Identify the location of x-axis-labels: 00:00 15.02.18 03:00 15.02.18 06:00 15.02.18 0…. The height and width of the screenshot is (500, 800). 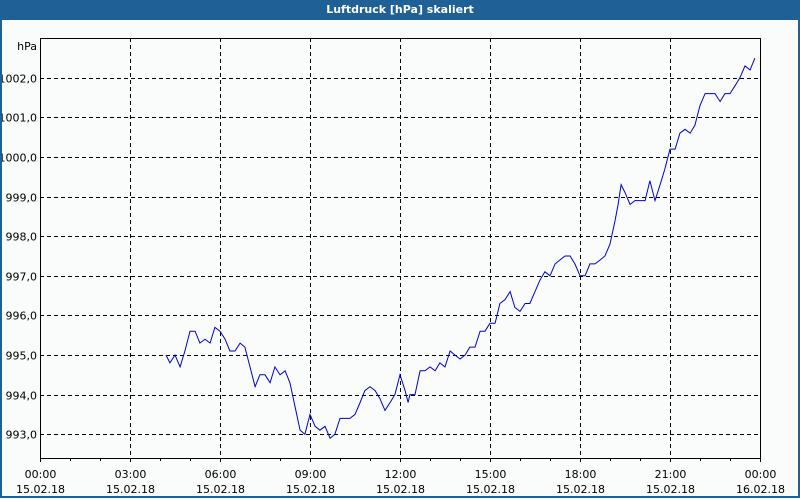
(400, 482).